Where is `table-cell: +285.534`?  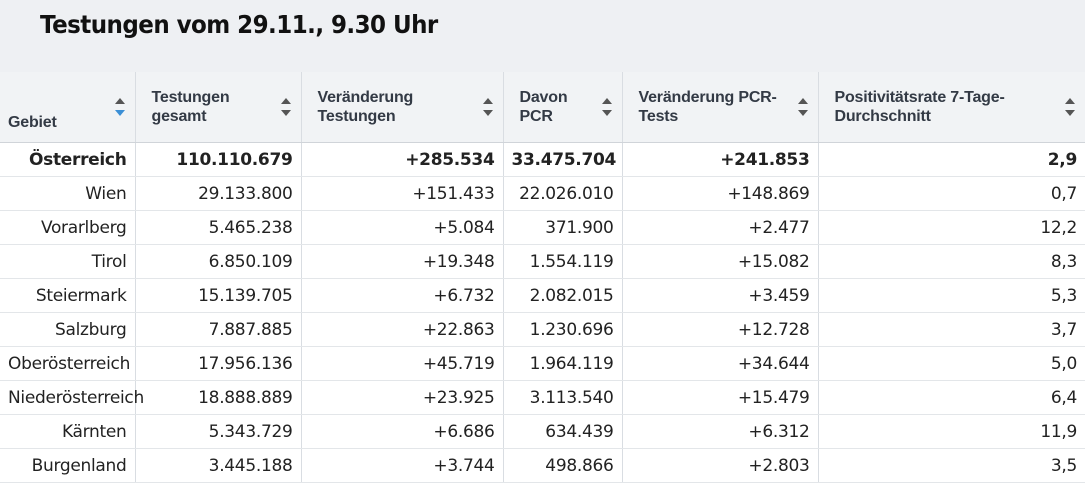 table-cell: +285.534 is located at coordinates (402, 160).